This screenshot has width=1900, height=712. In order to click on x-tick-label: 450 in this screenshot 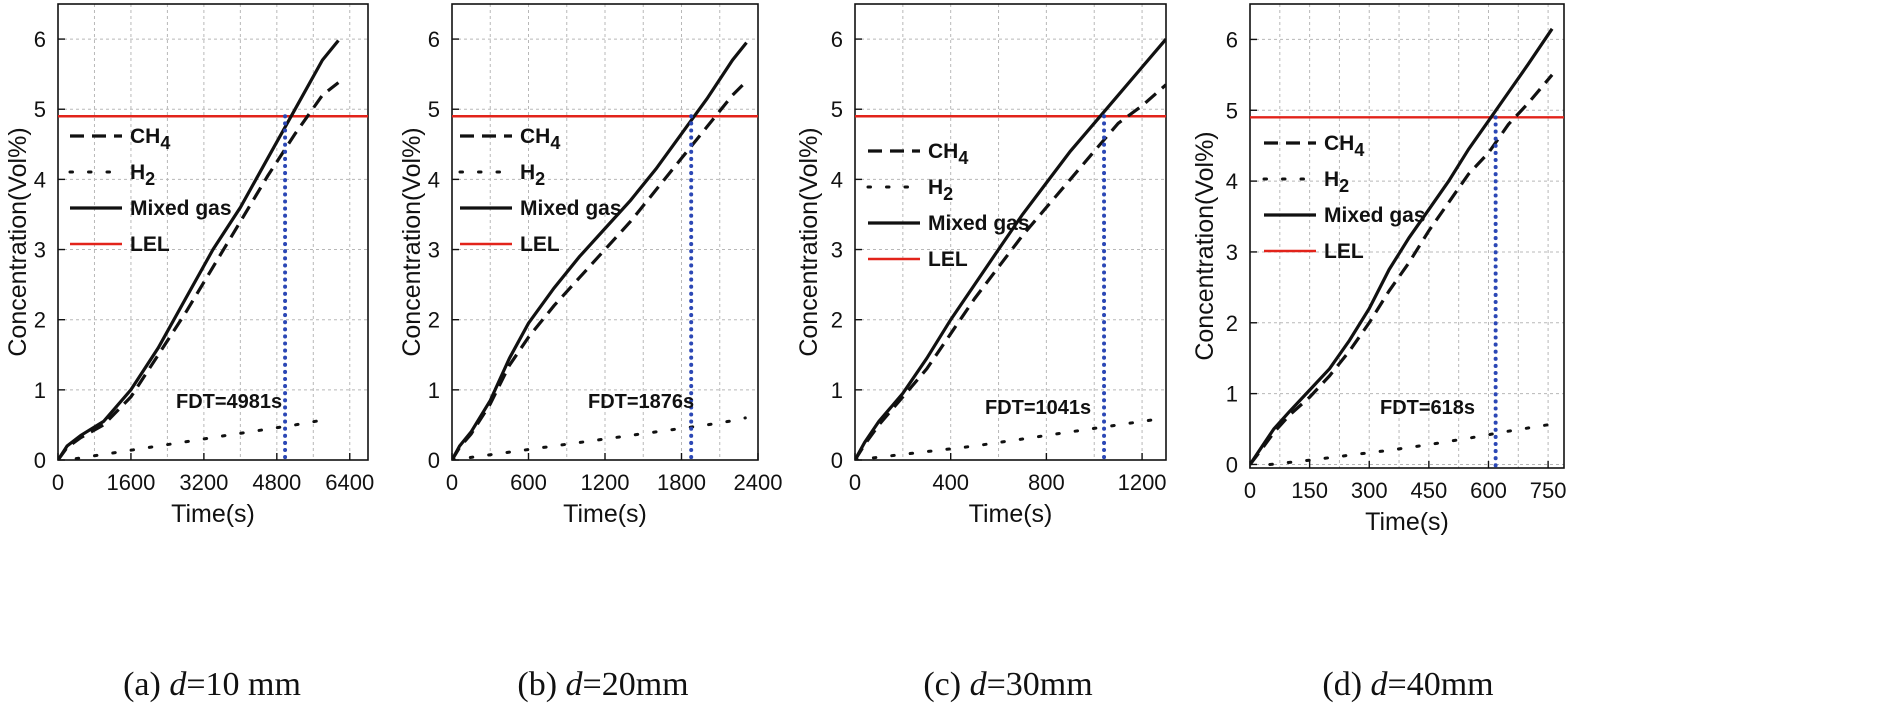, I will do `click(1429, 490)`.